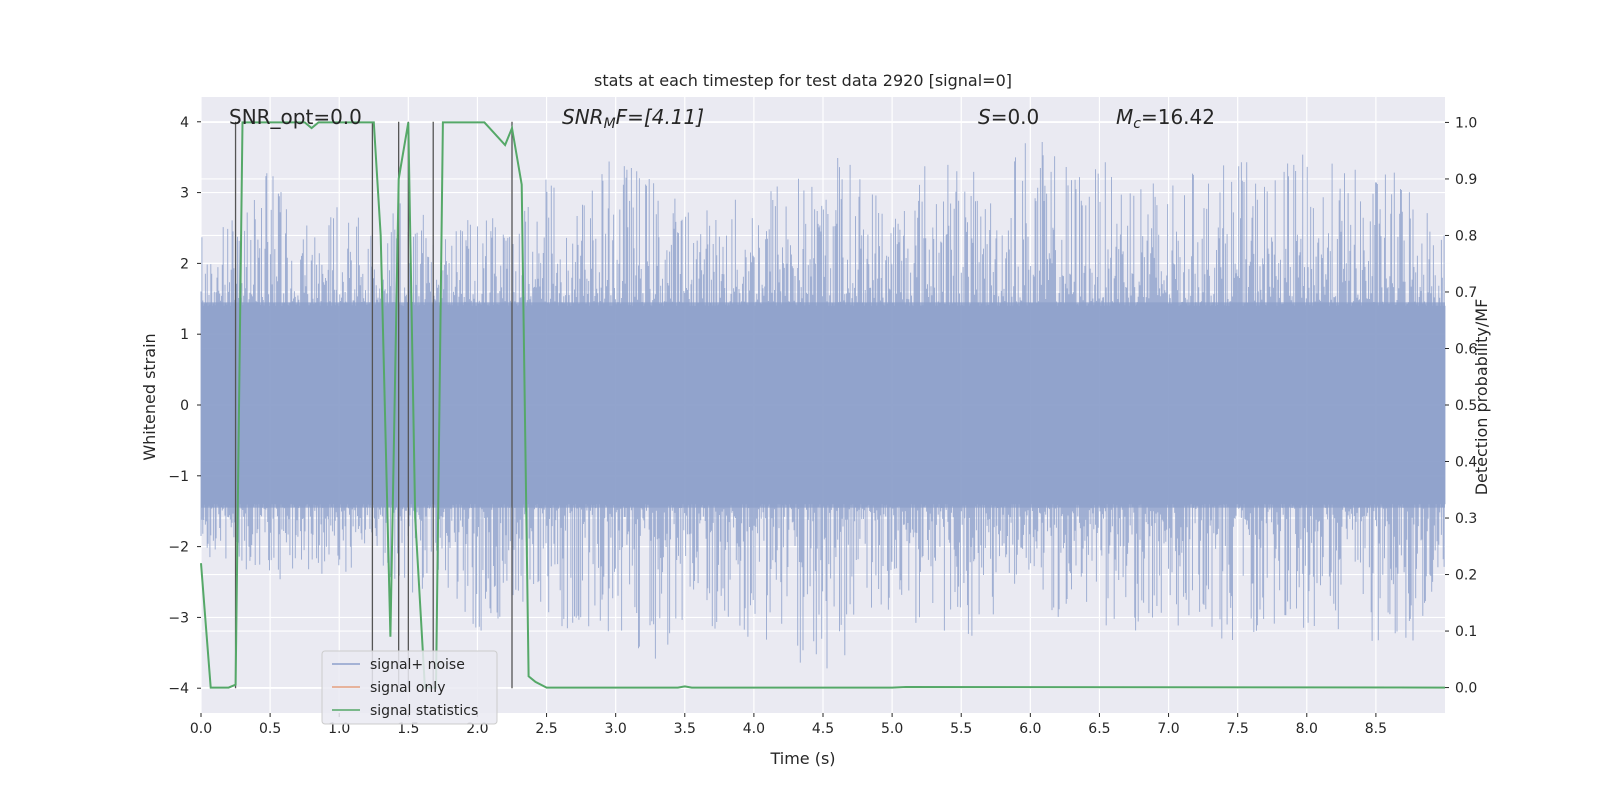  Describe the element at coordinates (1008, 117) in the screenshot. I see `annotation-s: S=0.0` at that location.